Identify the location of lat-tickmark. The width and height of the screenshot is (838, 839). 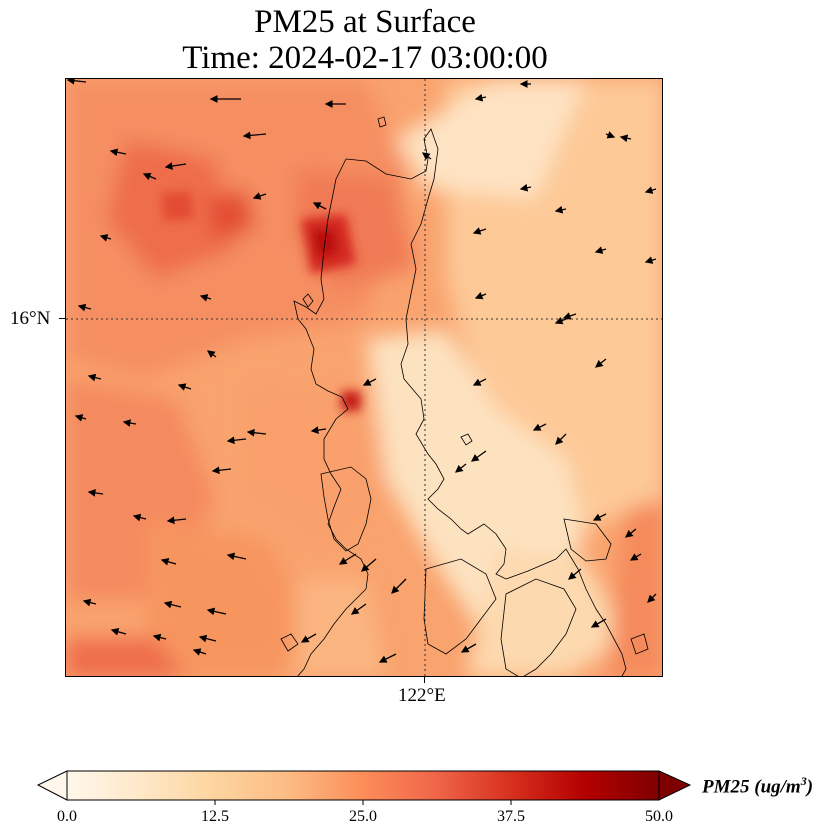
(62, 318).